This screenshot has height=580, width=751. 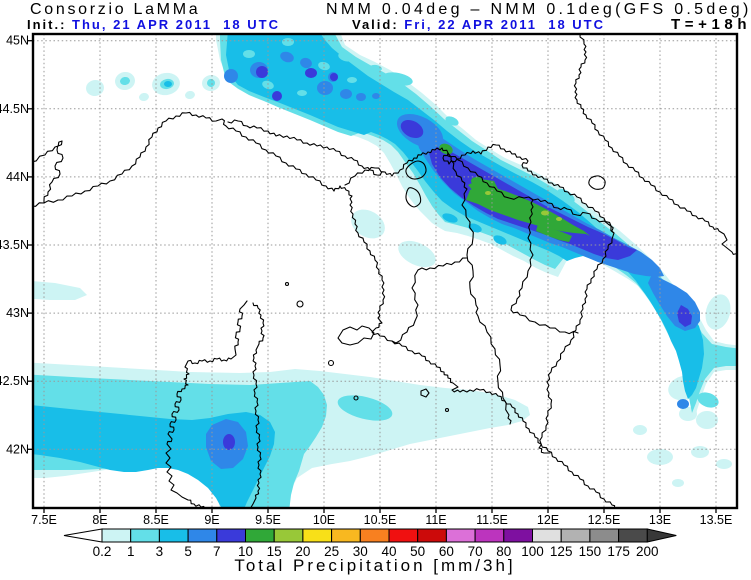 I want to click on svg-text: 10.5E, so click(x=380, y=520).